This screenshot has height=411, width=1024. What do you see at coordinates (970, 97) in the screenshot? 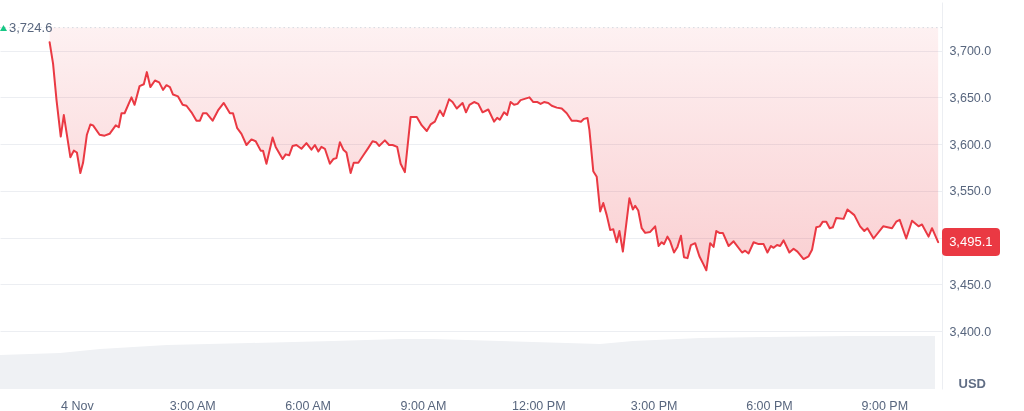
I see `y-tick-label: 3,650.0` at bounding box center [970, 97].